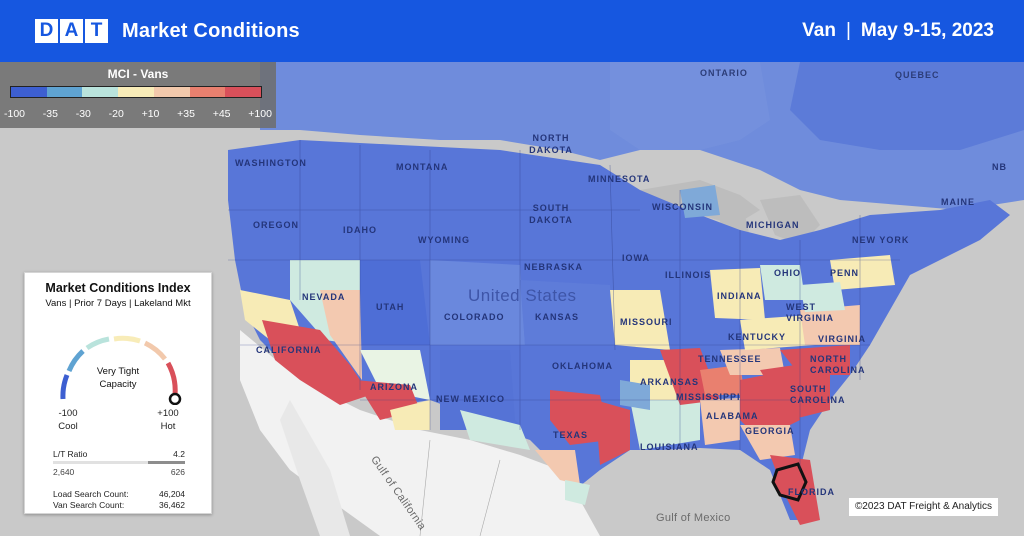 The width and height of the screenshot is (1024, 536). What do you see at coordinates (324, 297) in the screenshot?
I see `label-nevada: NEVADA` at bounding box center [324, 297].